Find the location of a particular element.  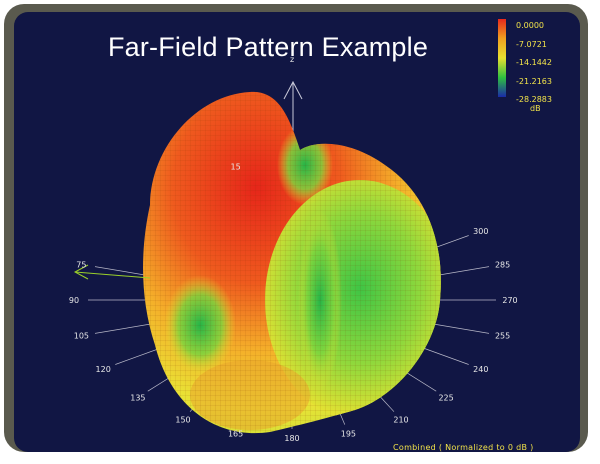

normalization-footnote: Combined ( Normalized to 0 dB ) is located at coordinates (463, 447).